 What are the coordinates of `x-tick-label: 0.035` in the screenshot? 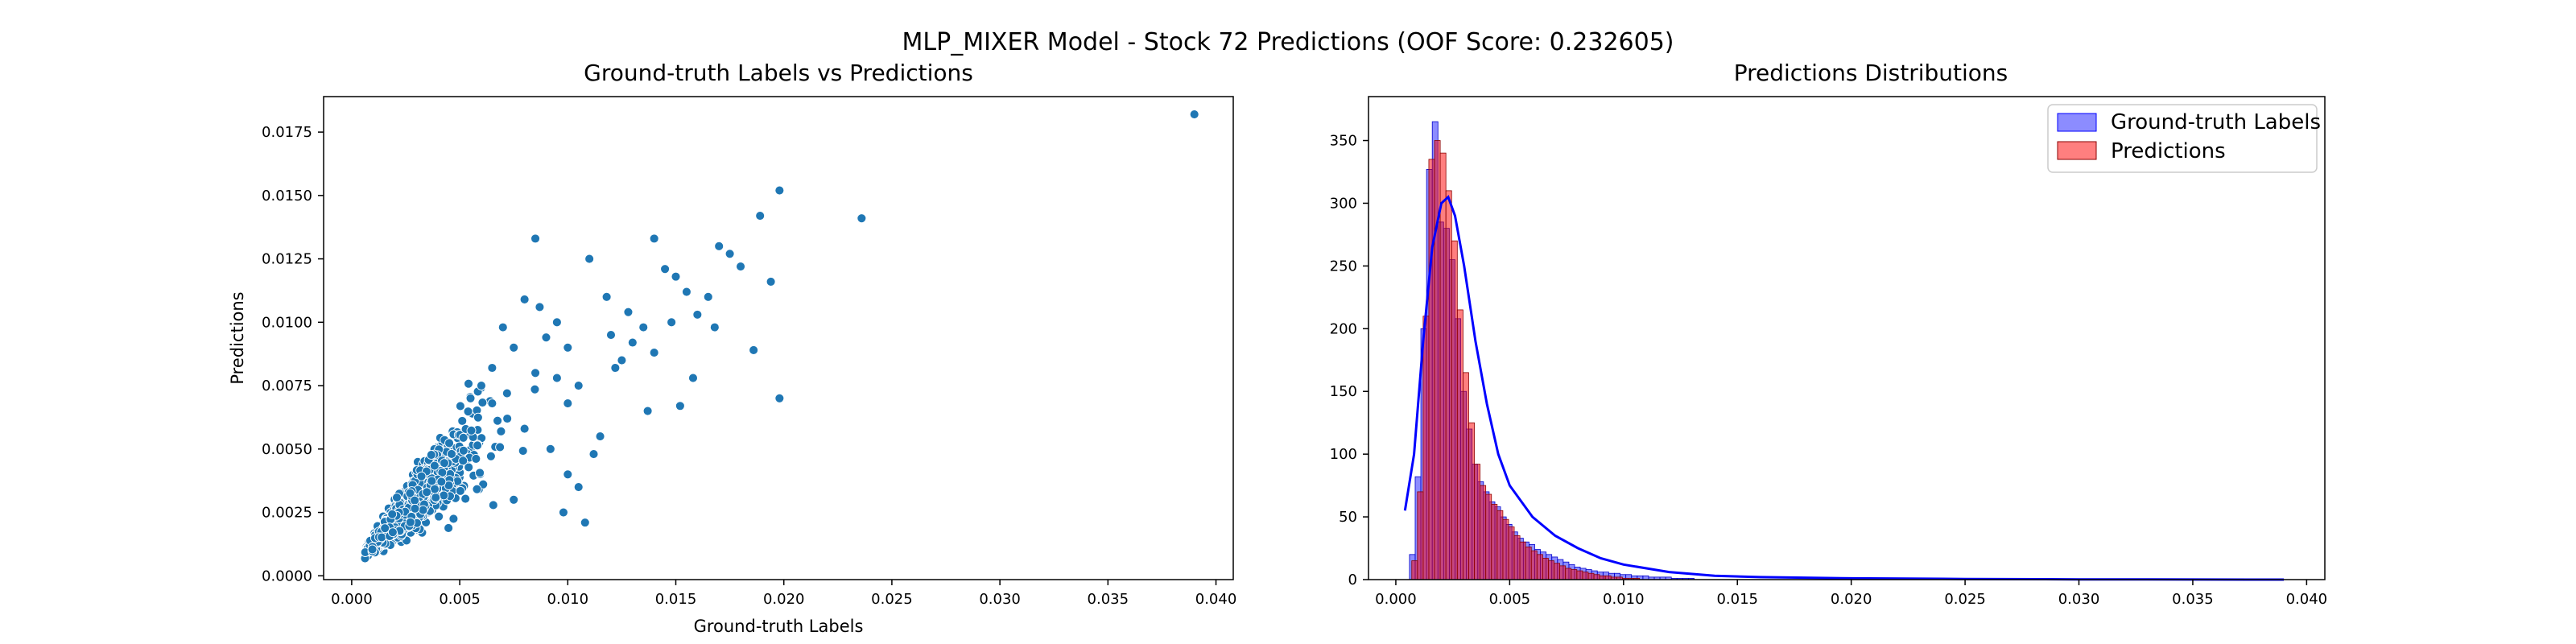 It's located at (1108, 599).